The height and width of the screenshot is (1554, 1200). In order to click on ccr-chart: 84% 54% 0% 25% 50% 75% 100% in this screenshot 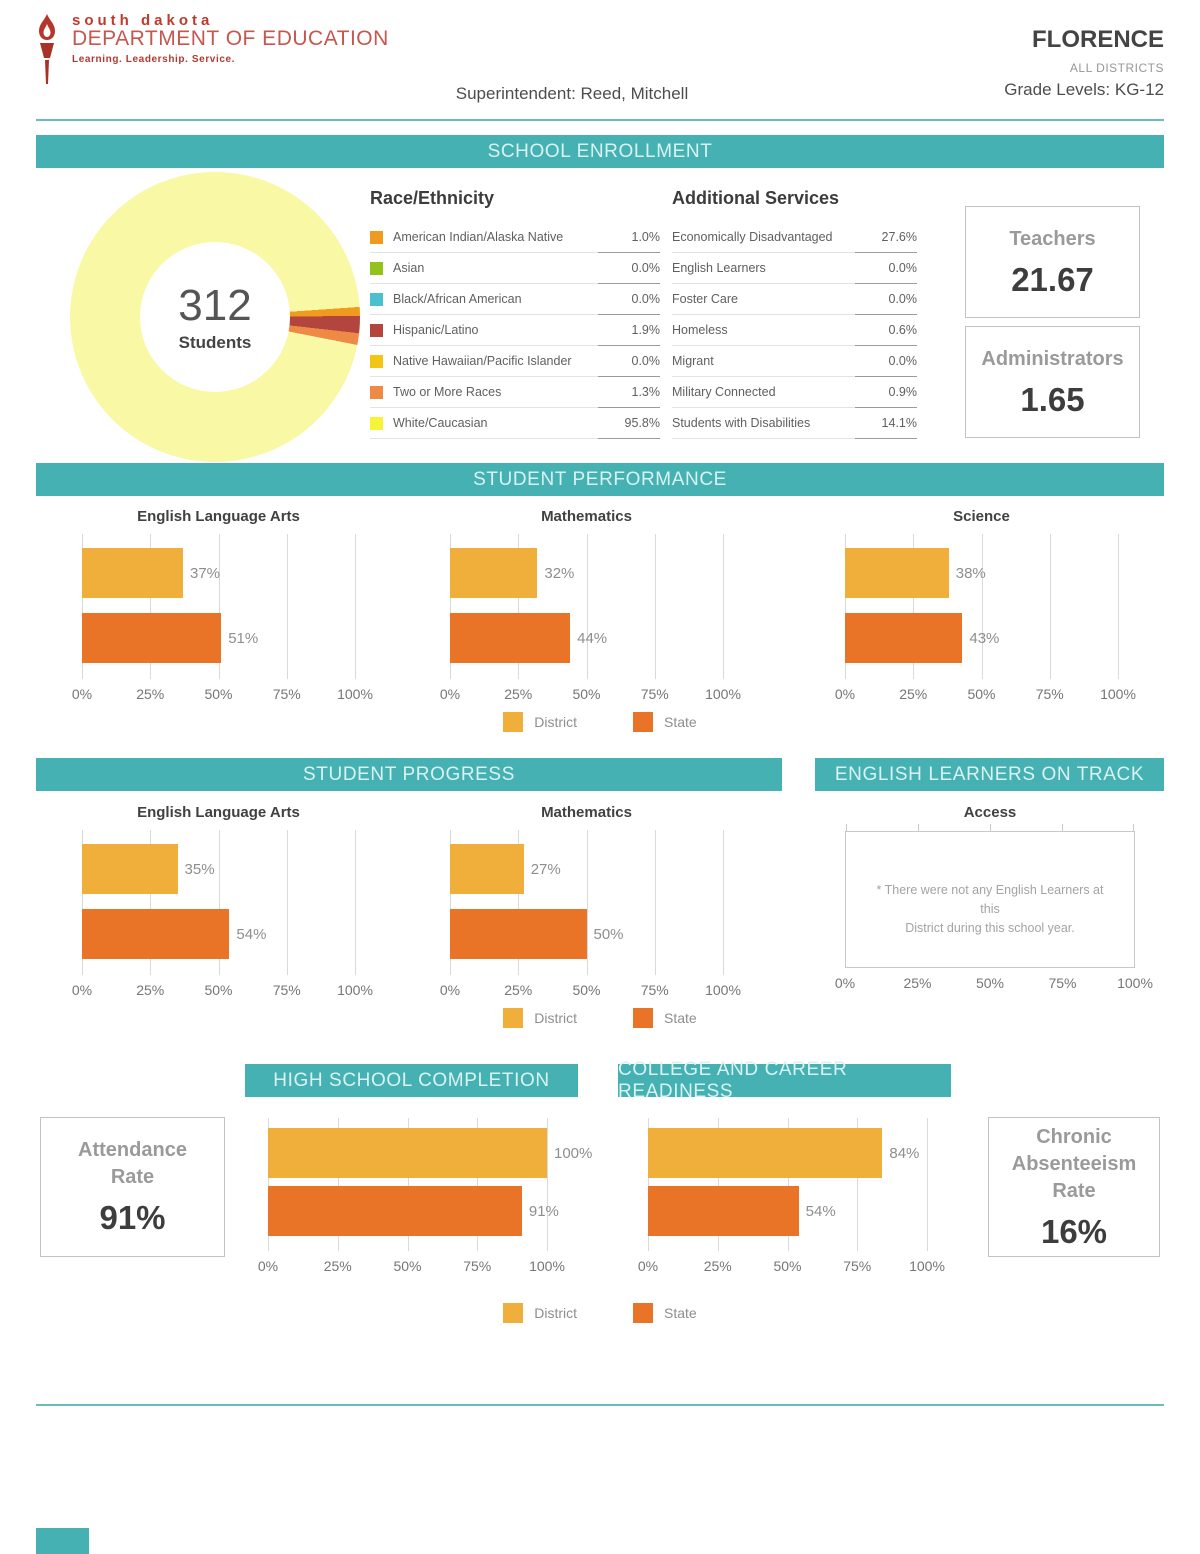, I will do `click(791, 1197)`.